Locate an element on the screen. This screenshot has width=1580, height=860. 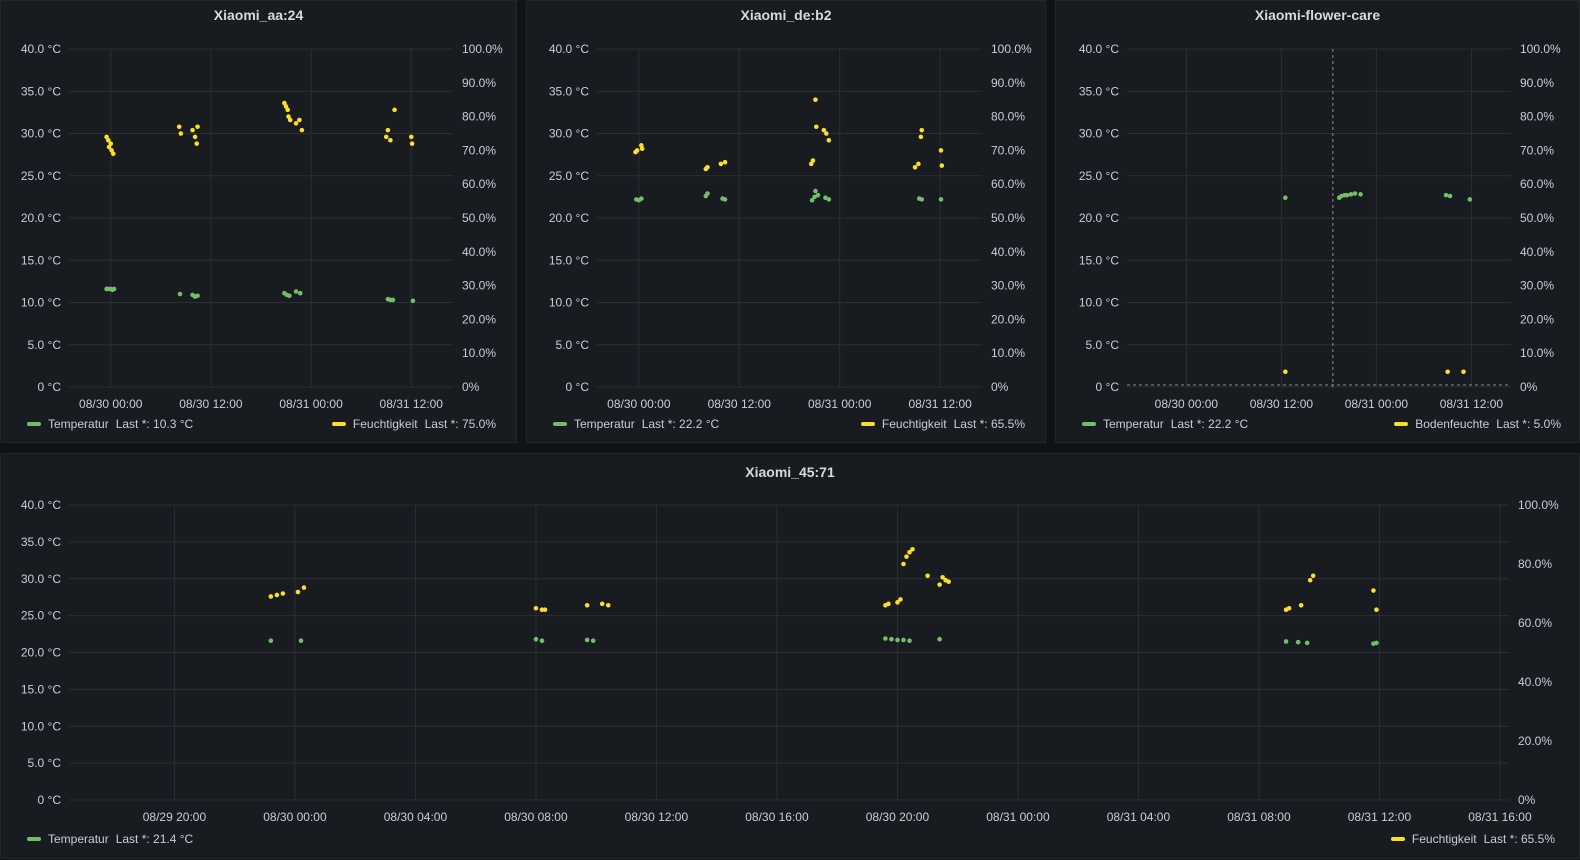
panel-title: Xiaomi_aa:24 is located at coordinates (258, 15).